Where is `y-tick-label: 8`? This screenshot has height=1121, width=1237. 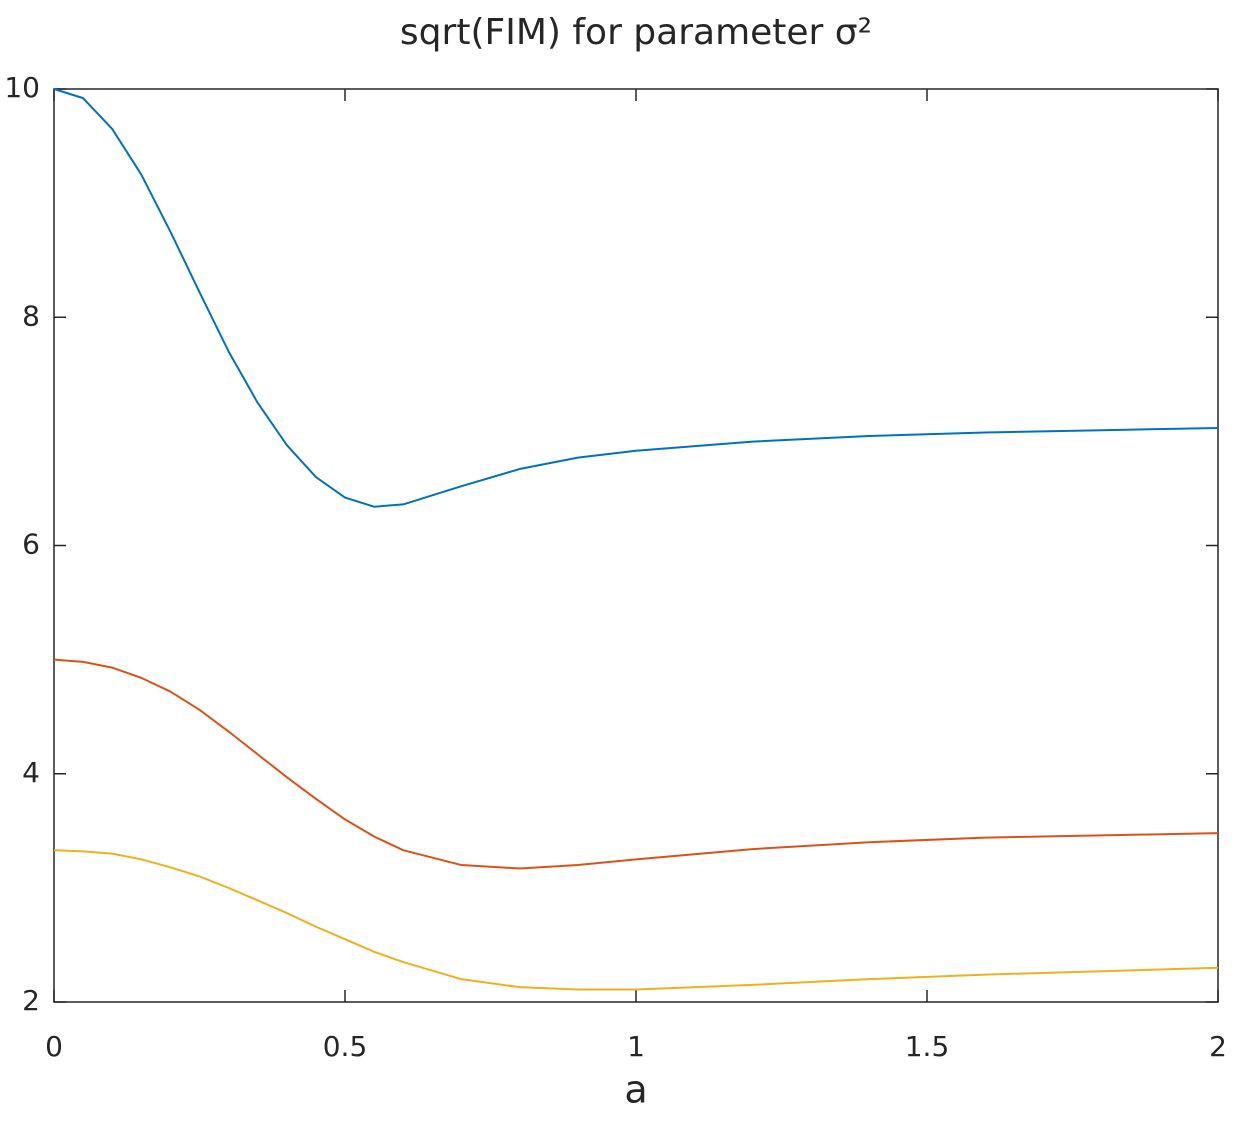
y-tick-label: 8 is located at coordinates (31, 315).